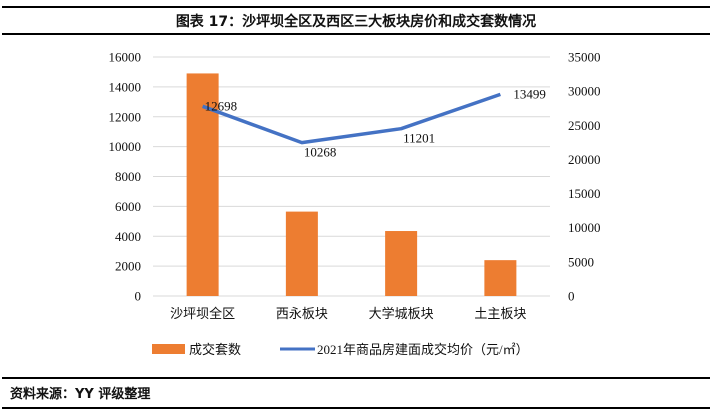 The height and width of the screenshot is (414, 712). I want to click on left-axis-tick-label: 6000, so click(128, 206).